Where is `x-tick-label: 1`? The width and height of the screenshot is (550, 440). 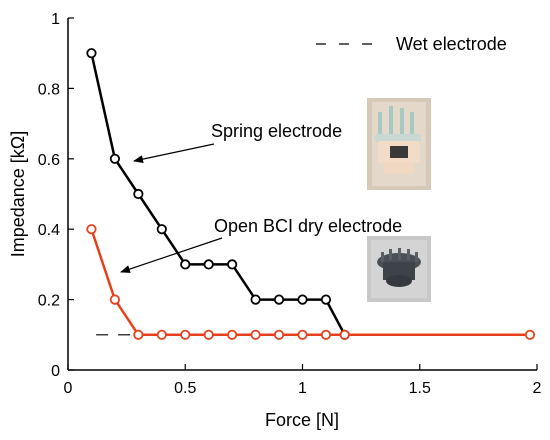 x-tick-label: 1 is located at coordinates (302, 388).